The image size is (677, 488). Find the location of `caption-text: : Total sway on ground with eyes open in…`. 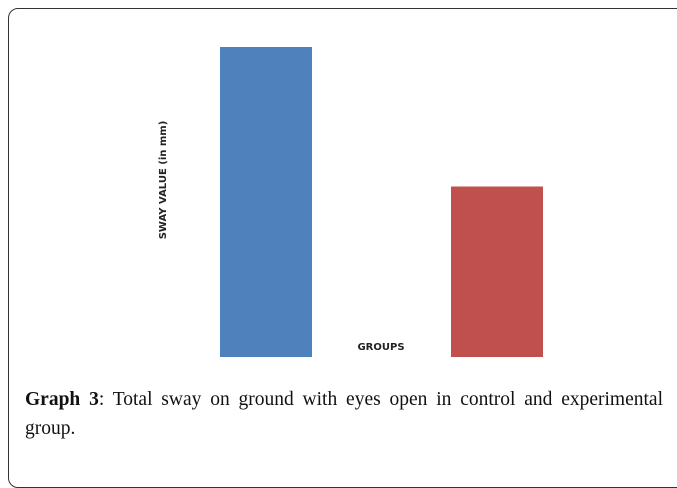

caption-text: : Total sway on ground with eyes open in… is located at coordinates (344, 414).